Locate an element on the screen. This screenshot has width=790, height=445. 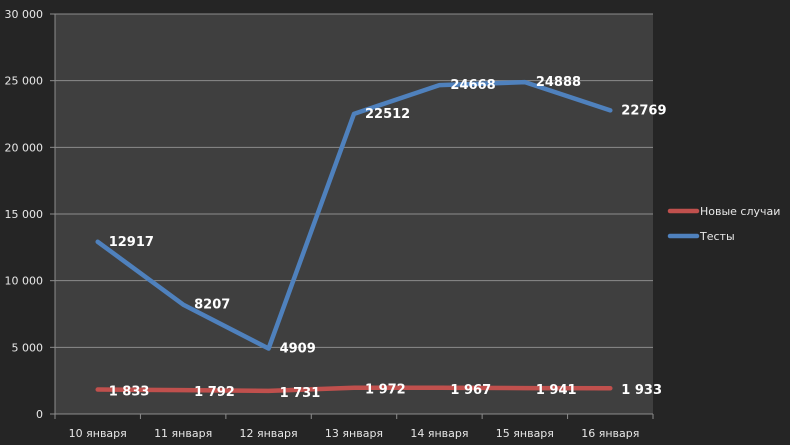
data-label: 1 941 is located at coordinates (556, 390).